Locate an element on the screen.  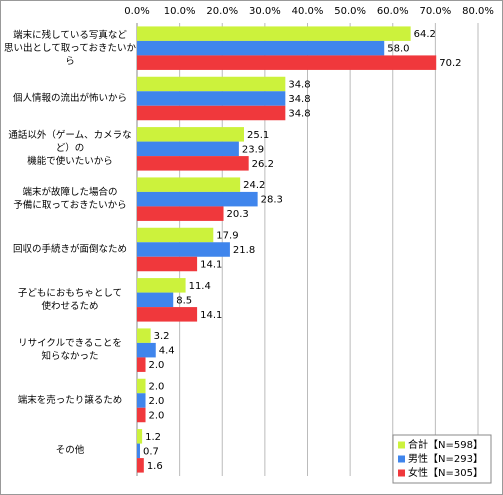
value-label: 11.4 is located at coordinates (200, 286).